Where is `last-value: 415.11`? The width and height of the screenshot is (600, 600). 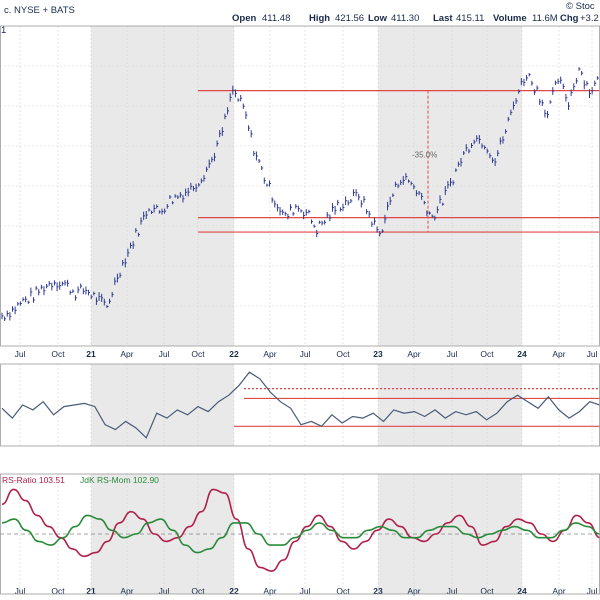
last-value: 415.11 is located at coordinates (470, 18).